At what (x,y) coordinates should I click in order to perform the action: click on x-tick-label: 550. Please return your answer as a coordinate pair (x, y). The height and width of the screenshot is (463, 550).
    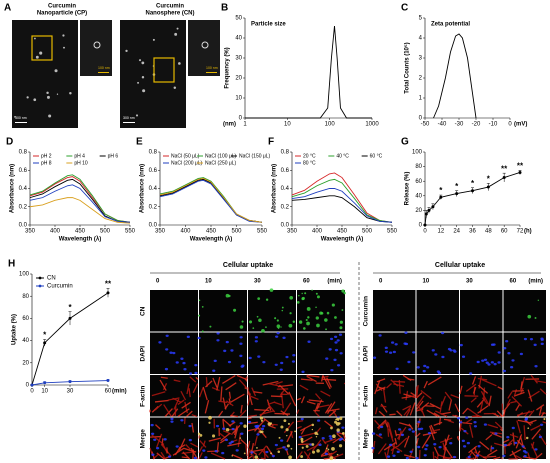
    Looking at the image, I should click on (392, 232).